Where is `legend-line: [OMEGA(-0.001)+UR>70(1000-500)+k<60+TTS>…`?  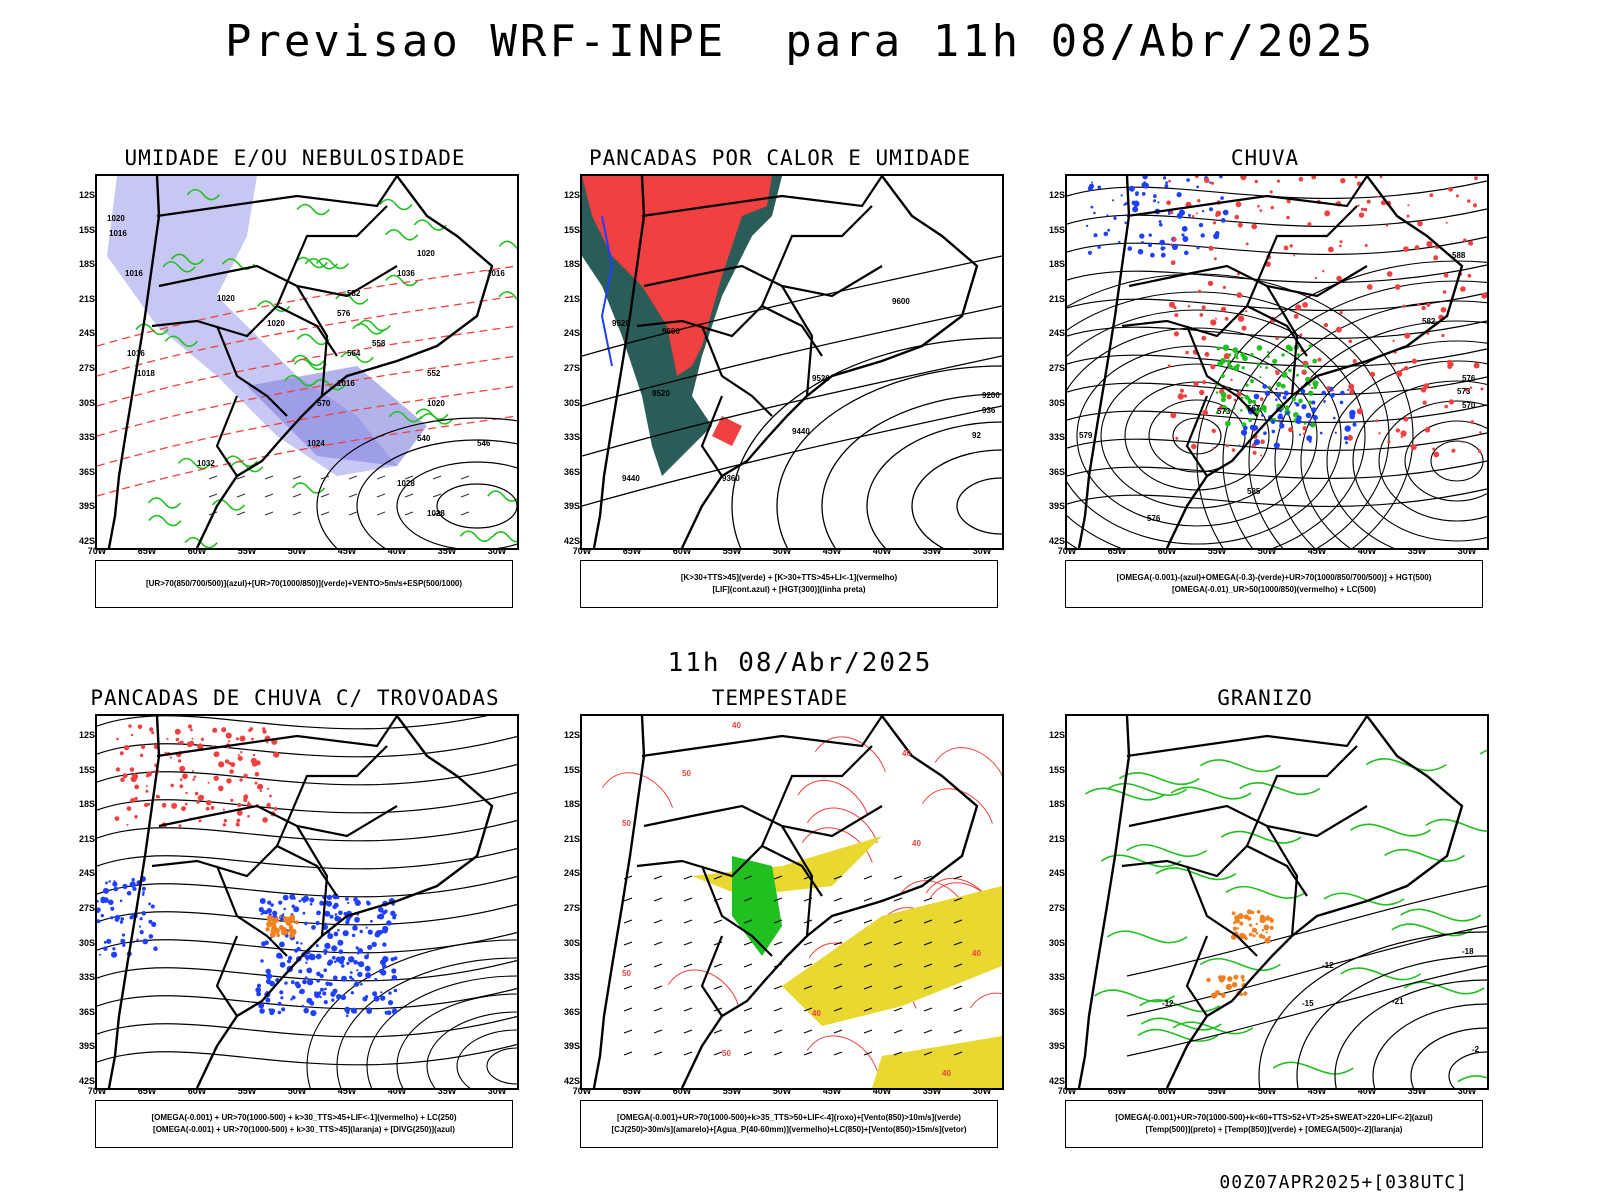
legend-line: [OMEGA(-0.001)+UR>70(1000-500)+k<60+TTS>… is located at coordinates (1274, 1117).